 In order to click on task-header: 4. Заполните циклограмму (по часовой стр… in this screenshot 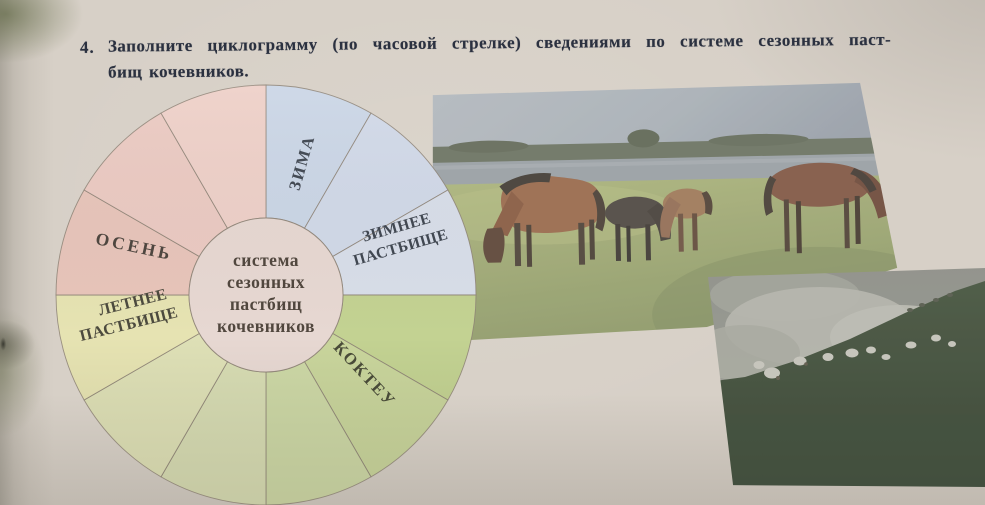, I will do `click(523, 55)`.